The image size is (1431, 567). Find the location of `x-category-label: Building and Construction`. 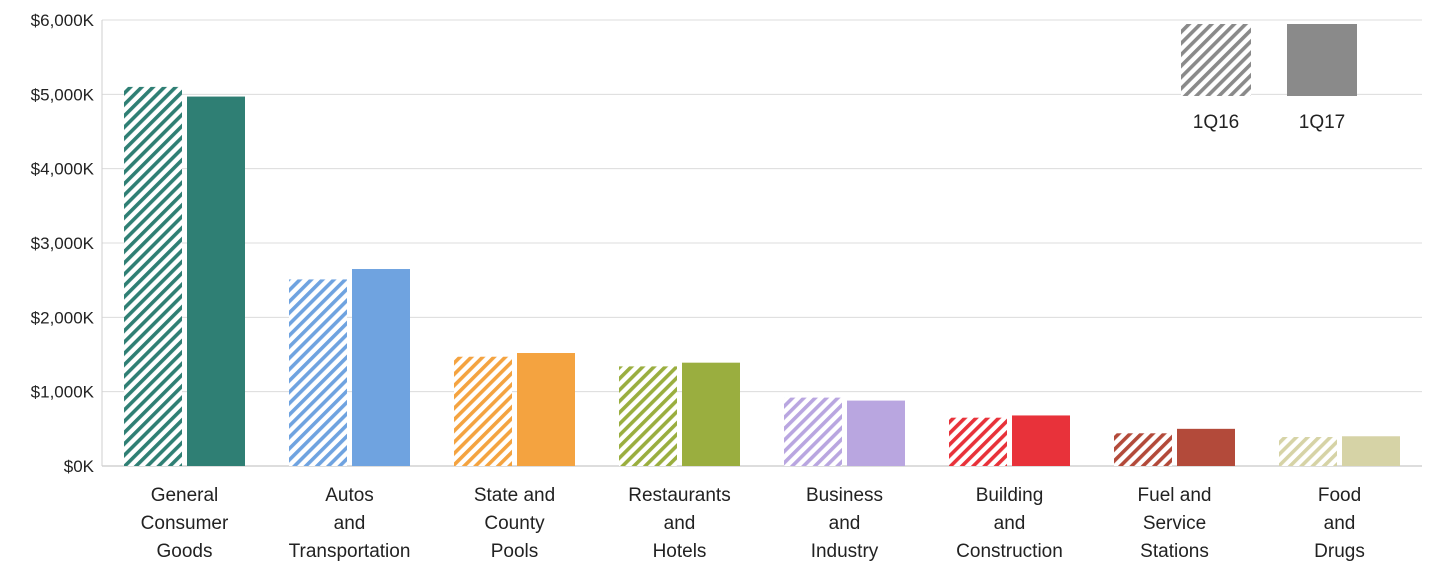

x-category-label: Building and Construction is located at coordinates (1009, 523).